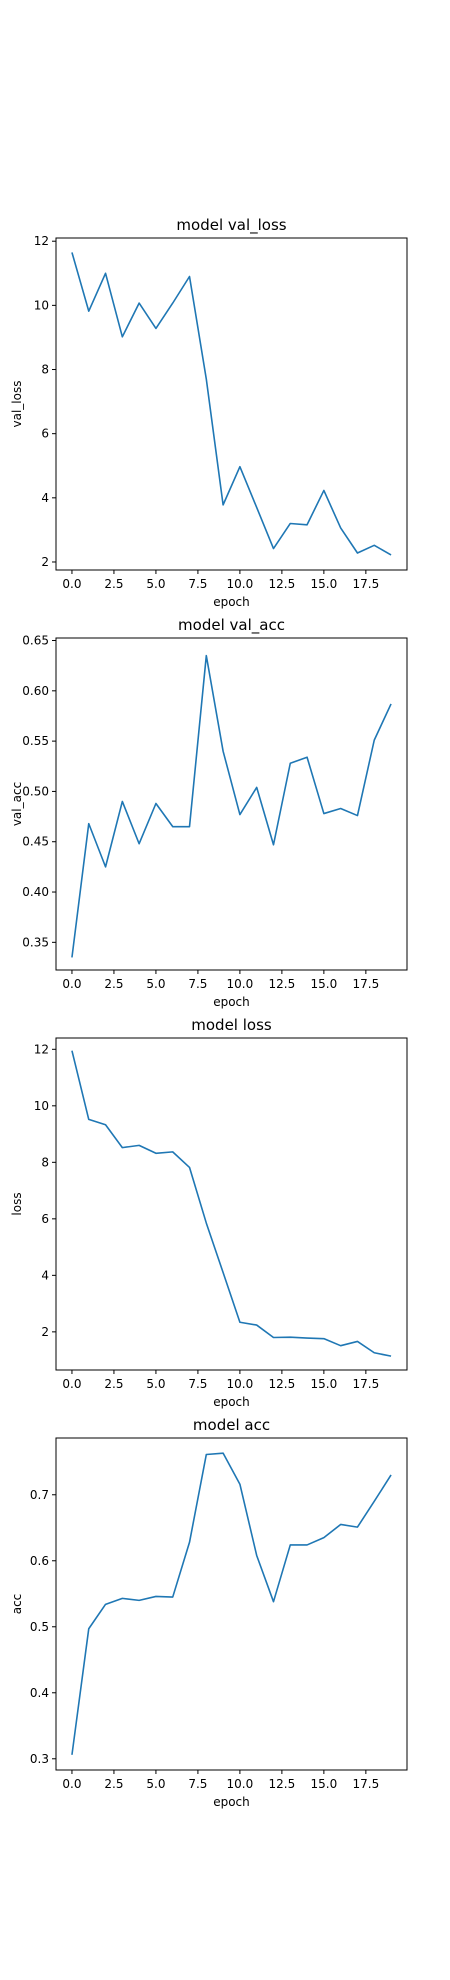  Describe the element at coordinates (39, 1693) in the screenshot. I see `y-tick-label: 0.4` at that location.